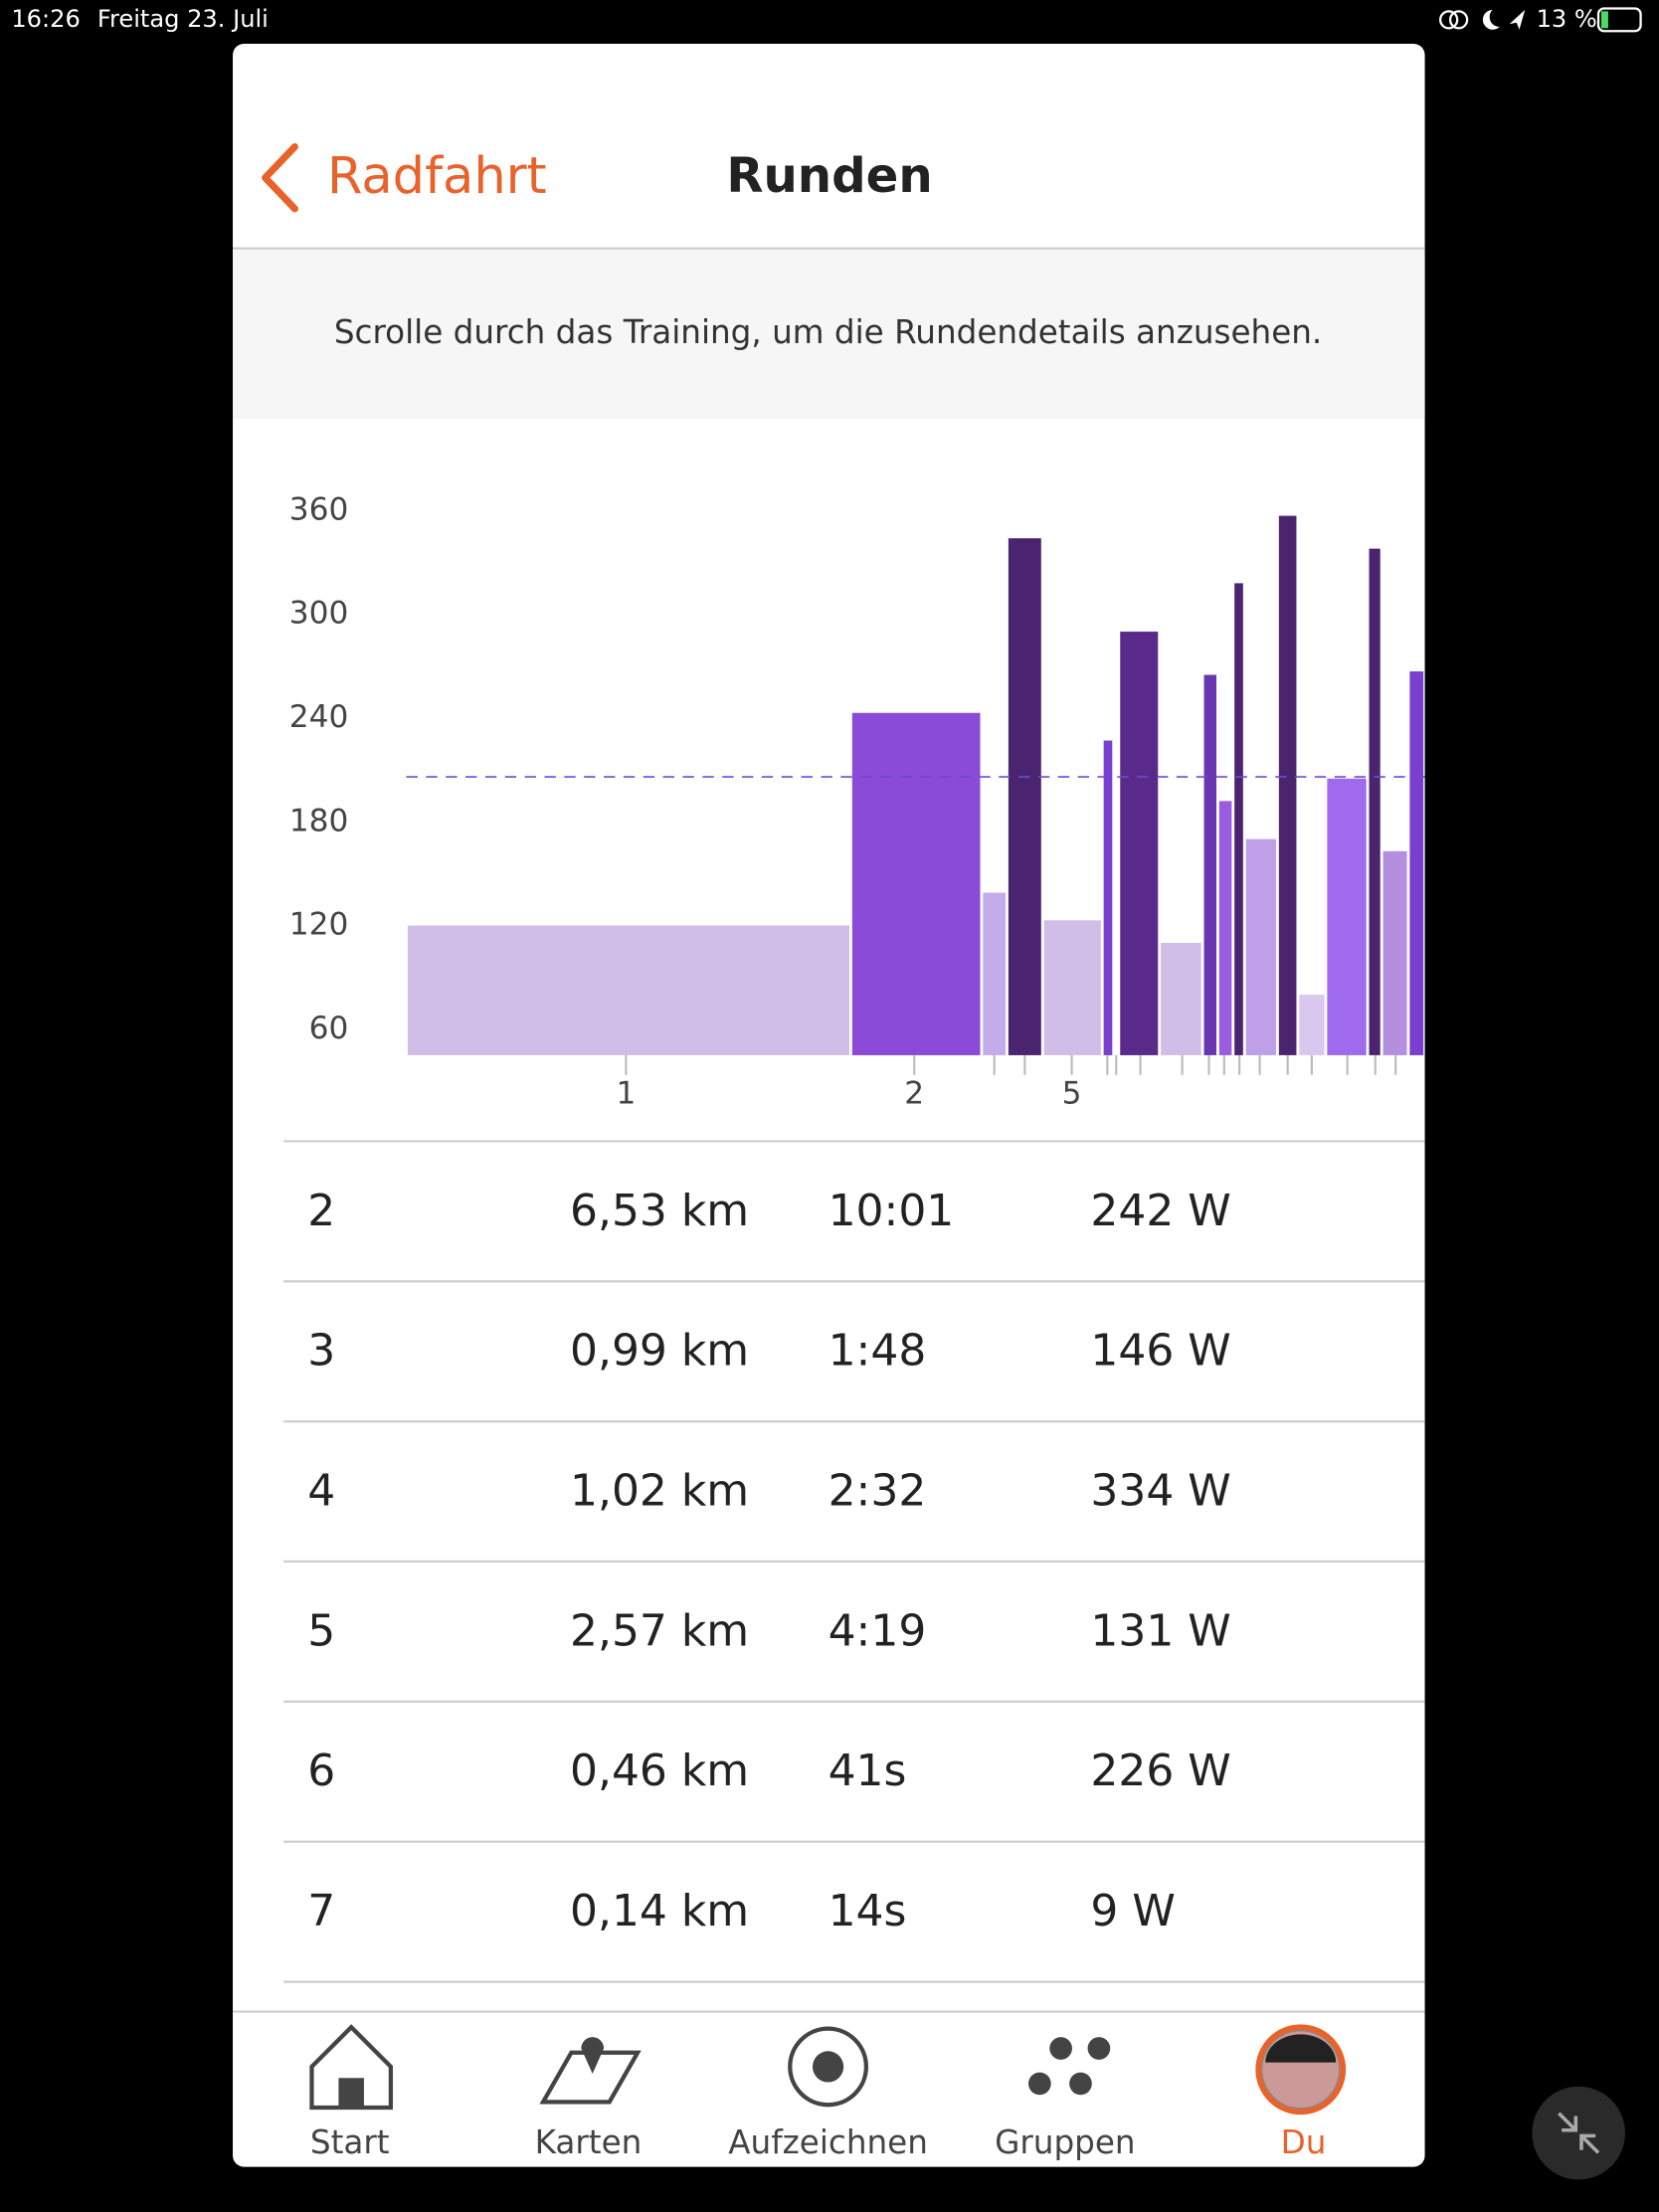 Image resolution: width=1659 pixels, height=2212 pixels. Describe the element at coordinates (321, 1630) in the screenshot. I see `lap-cell: 5` at that location.